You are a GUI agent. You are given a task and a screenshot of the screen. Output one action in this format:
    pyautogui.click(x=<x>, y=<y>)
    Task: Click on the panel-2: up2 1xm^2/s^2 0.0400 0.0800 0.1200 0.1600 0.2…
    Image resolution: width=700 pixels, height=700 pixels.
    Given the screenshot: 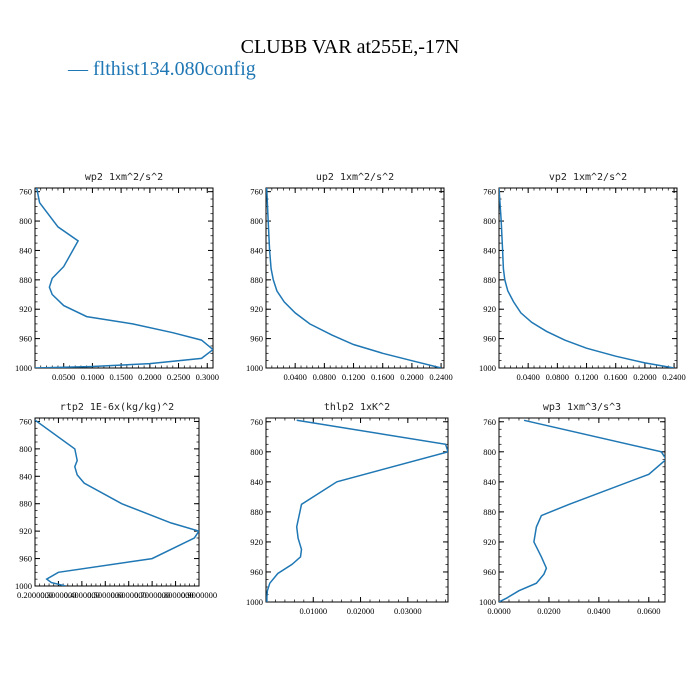 What is the action you would take?
    pyautogui.click(x=349, y=277)
    